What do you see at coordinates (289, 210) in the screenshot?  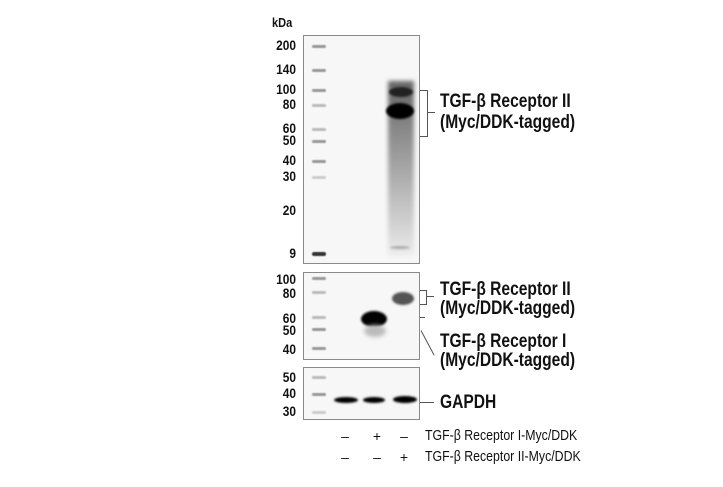 I see `marker-label: 20` at bounding box center [289, 210].